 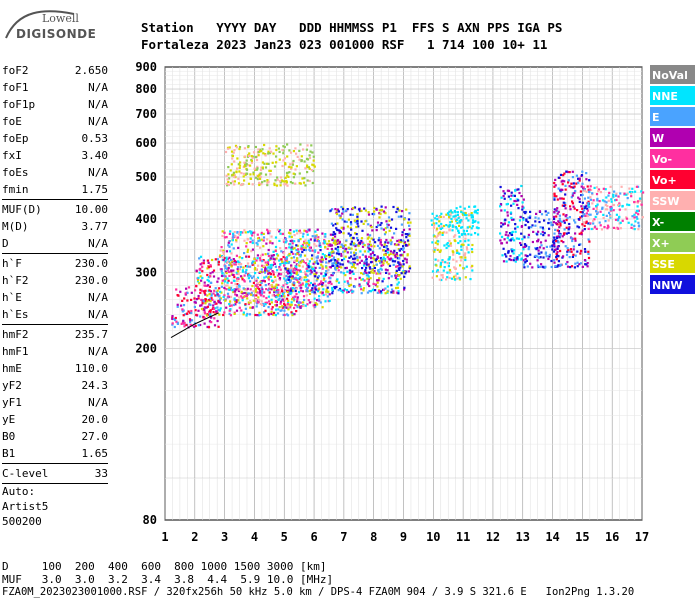 What do you see at coordinates (101, 473) in the screenshot?
I see `param-value: 33` at bounding box center [101, 473].